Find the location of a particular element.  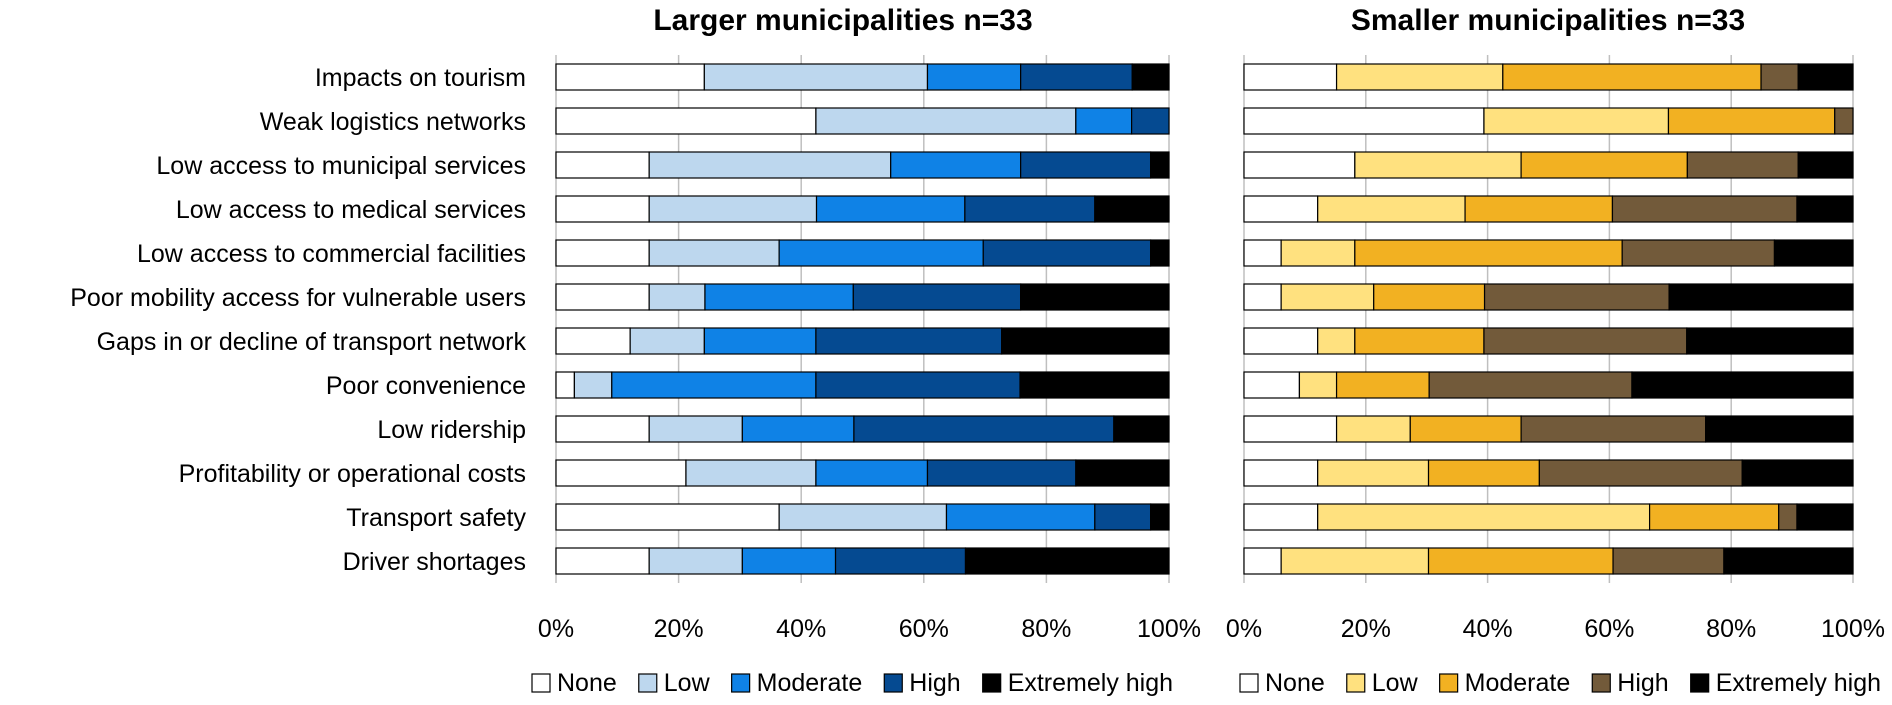

bar-extremely-high-poor-mobility-access-for-vulnerable-users is located at coordinates (1095, 297).